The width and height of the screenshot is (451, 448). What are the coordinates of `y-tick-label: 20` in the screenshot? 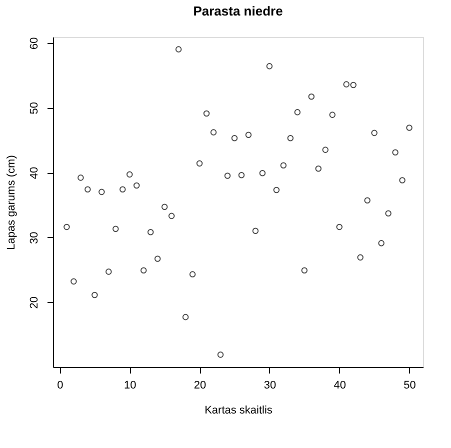 It's located at (34, 302).